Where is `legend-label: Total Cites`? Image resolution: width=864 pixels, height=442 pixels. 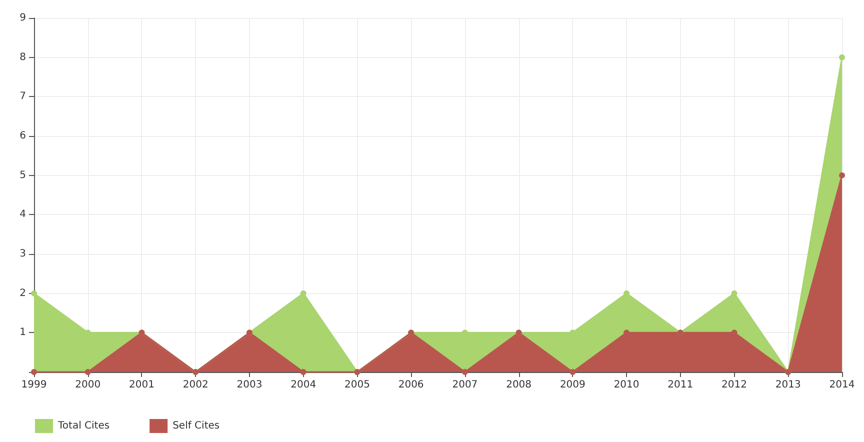 legend-label: Total Cites is located at coordinates (83, 426).